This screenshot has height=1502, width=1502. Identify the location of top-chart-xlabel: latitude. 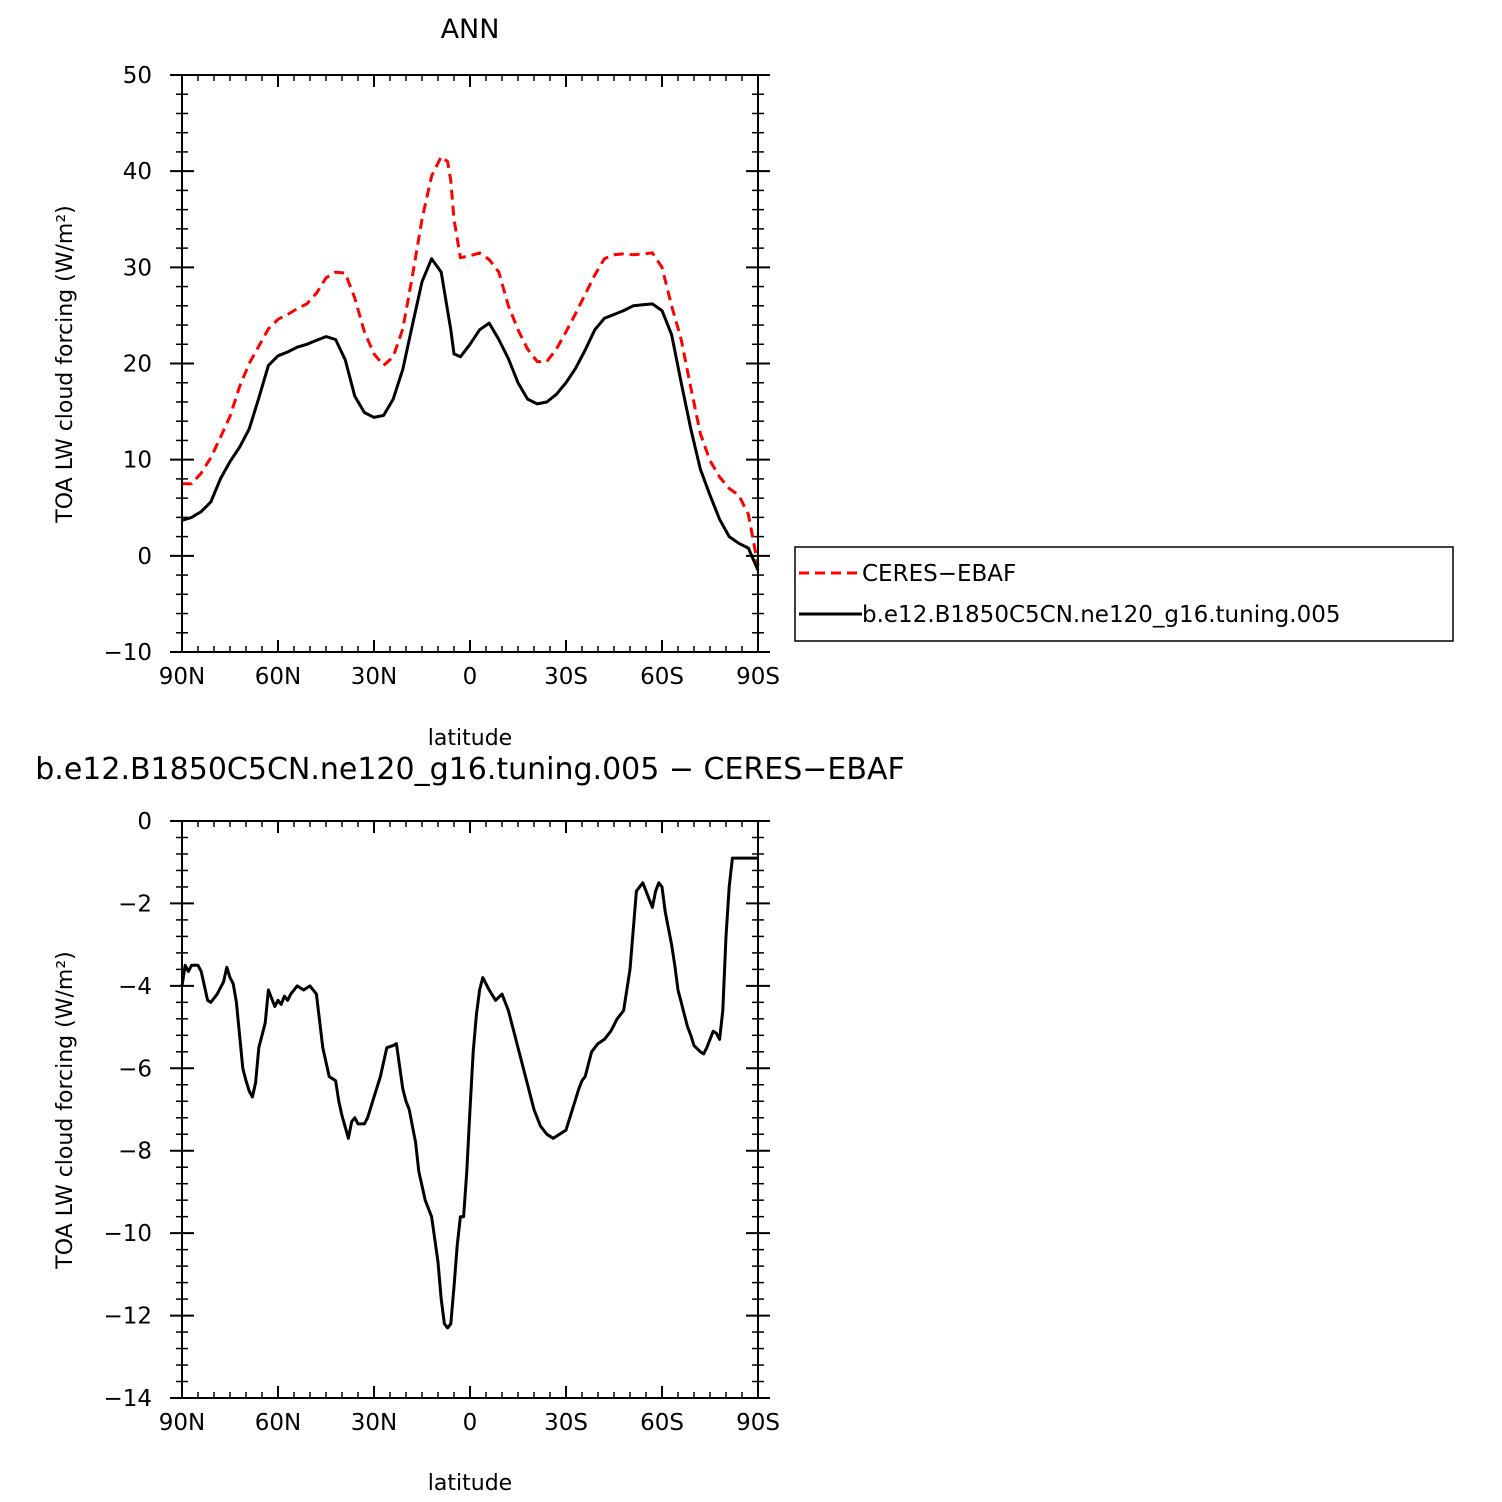
(470, 738).